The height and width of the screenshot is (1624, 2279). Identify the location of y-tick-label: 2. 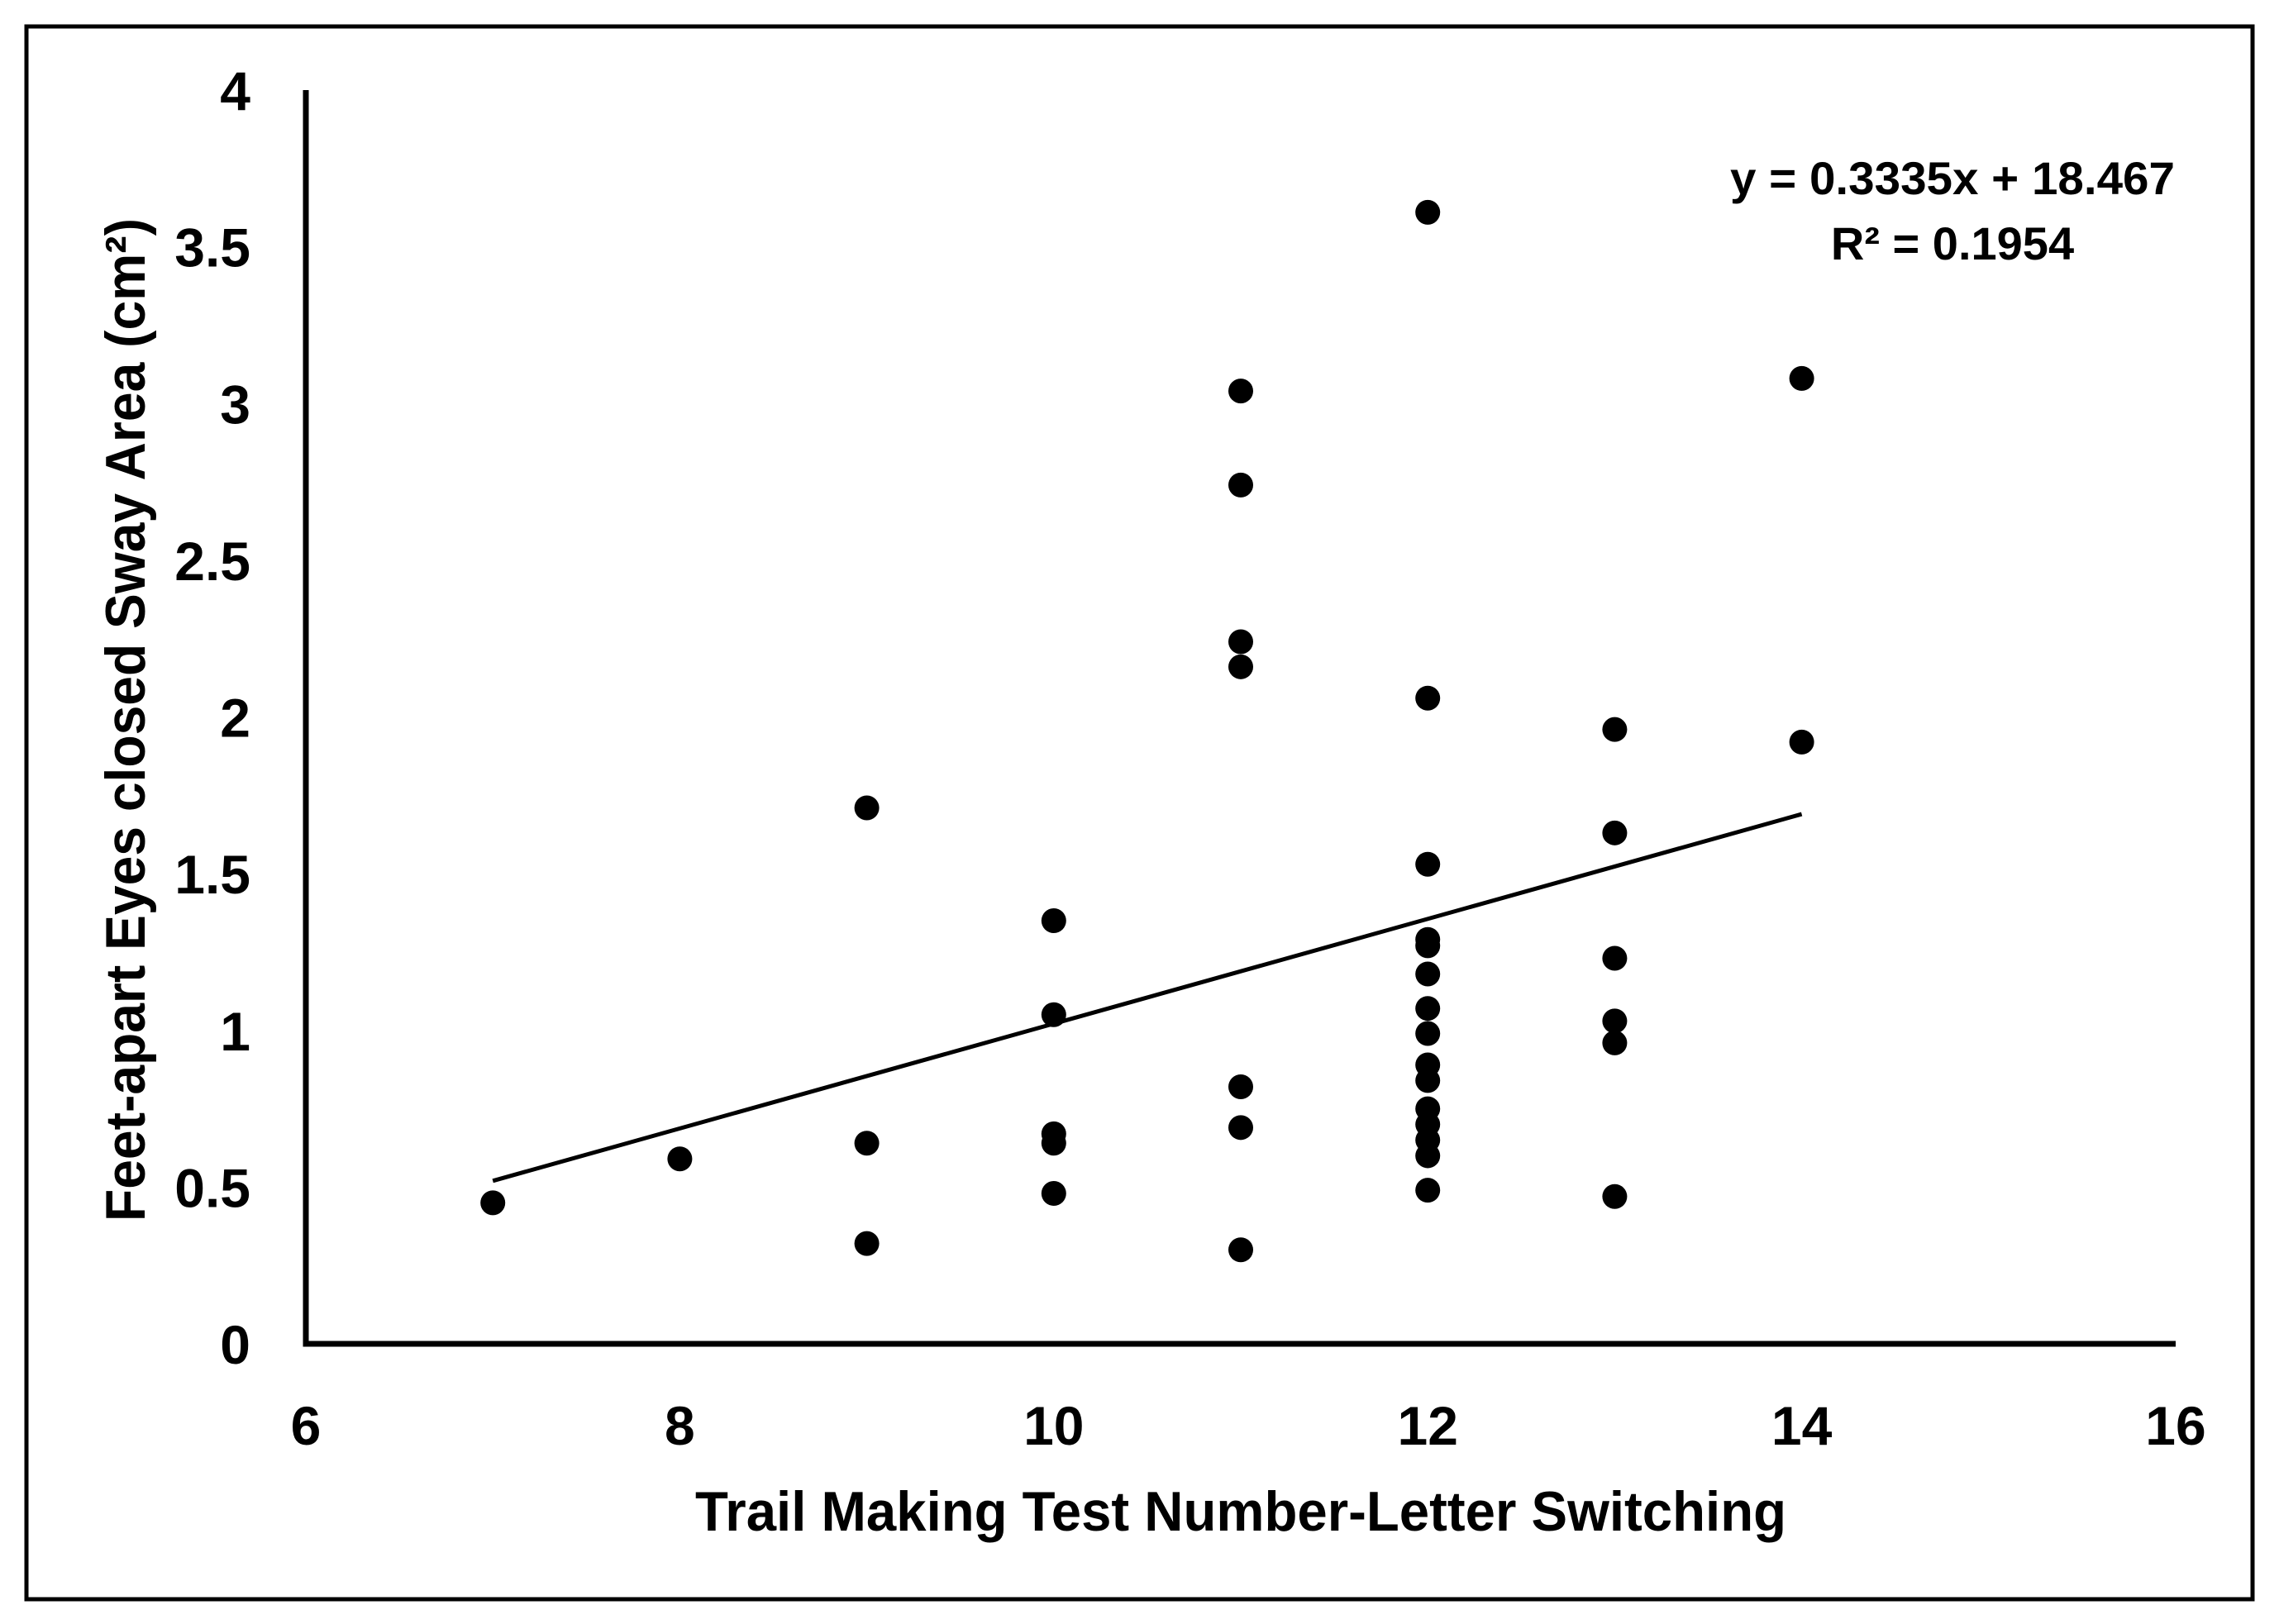
(235, 718).